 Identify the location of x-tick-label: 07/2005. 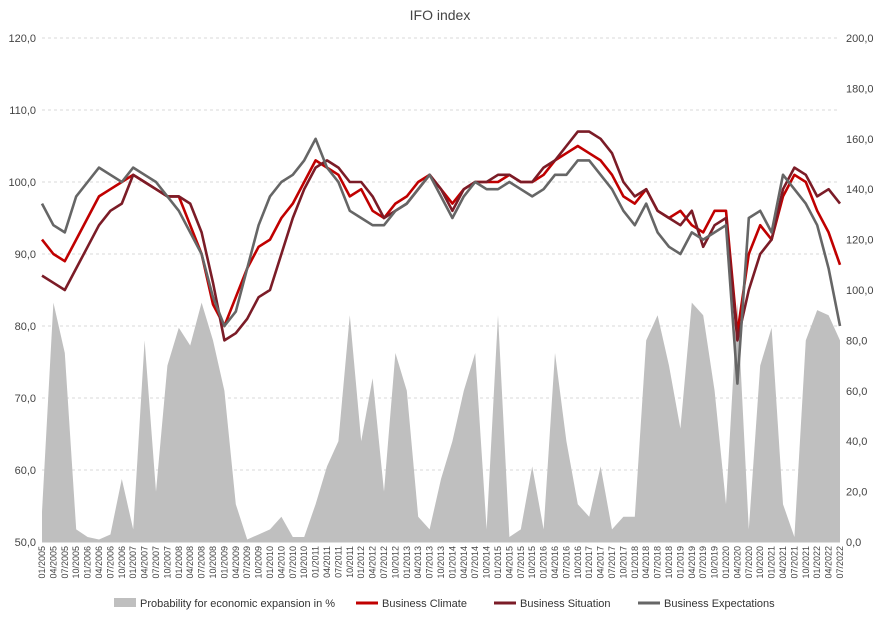
(65, 562).